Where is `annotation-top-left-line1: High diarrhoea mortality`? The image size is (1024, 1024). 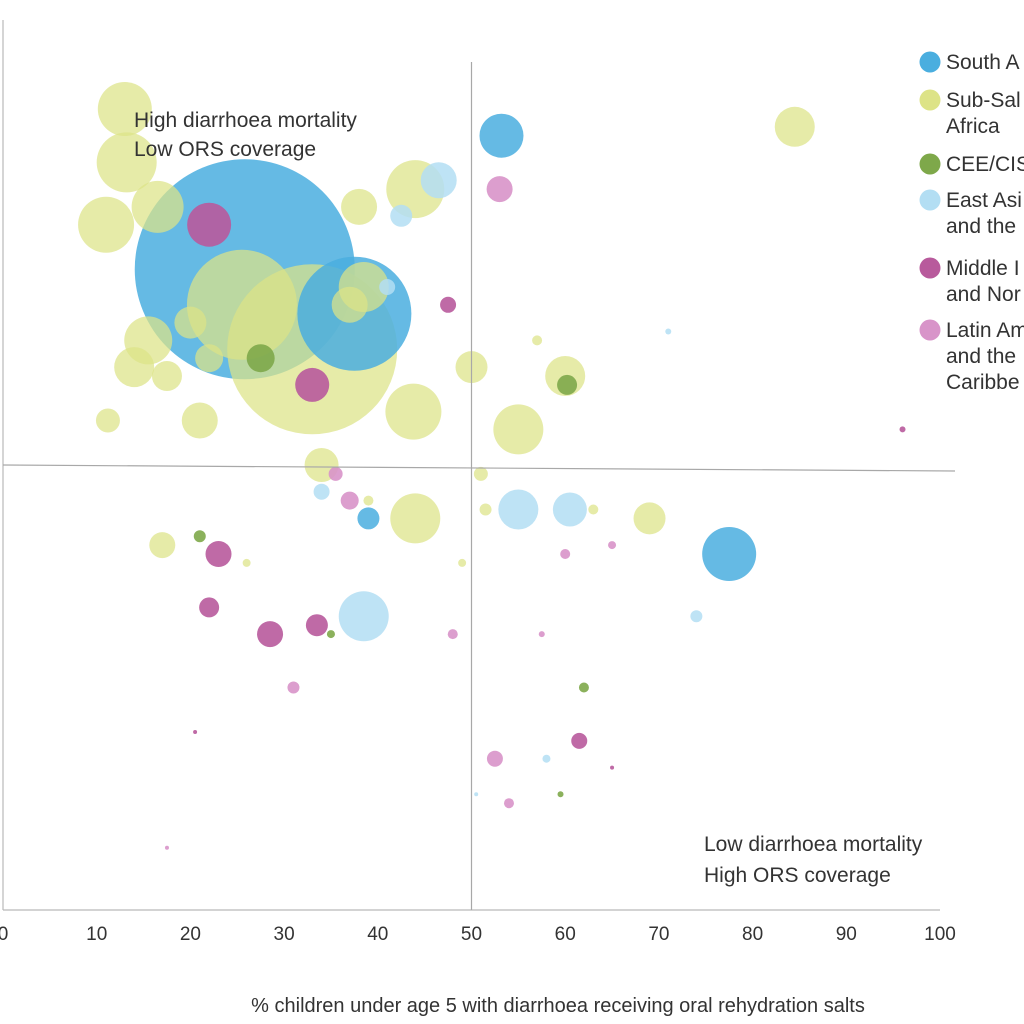 annotation-top-left-line1: High diarrhoea mortality is located at coordinates (245, 120).